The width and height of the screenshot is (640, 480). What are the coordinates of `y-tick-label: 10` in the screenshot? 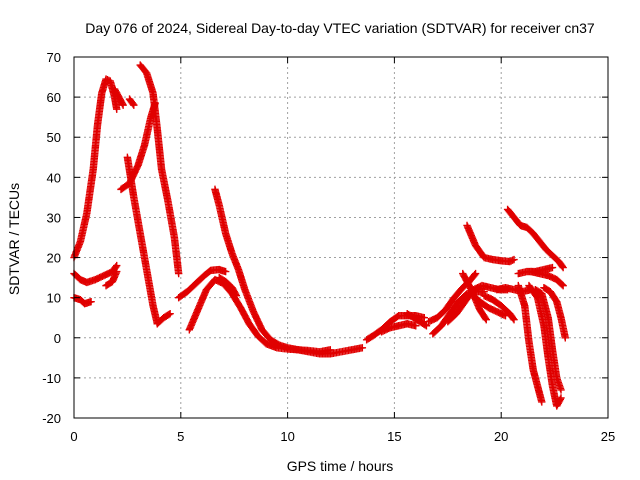 It's located at (54, 298).